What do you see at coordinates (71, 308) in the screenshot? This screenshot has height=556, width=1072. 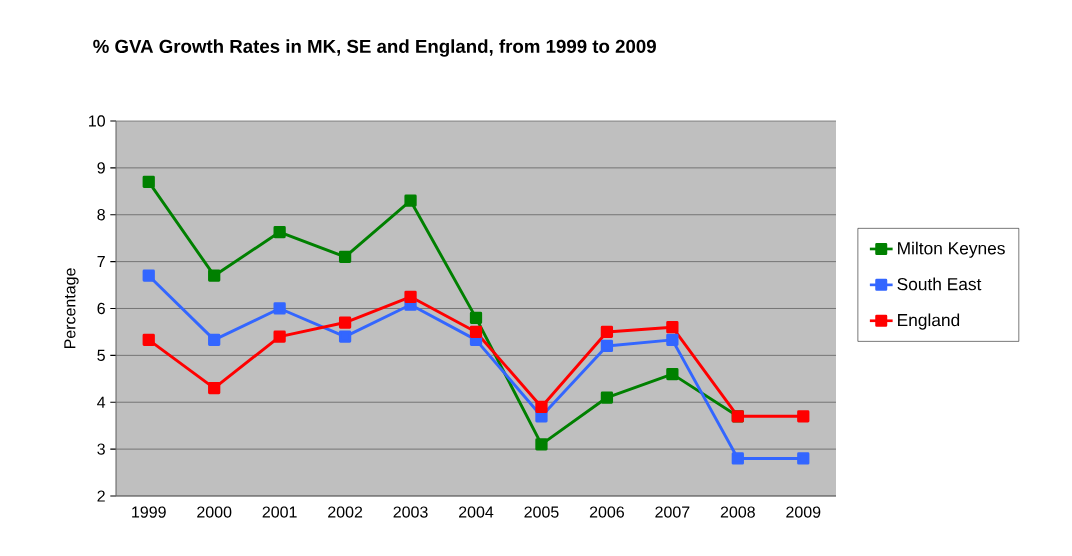 I see `y-axis-title: Percentage` at bounding box center [71, 308].